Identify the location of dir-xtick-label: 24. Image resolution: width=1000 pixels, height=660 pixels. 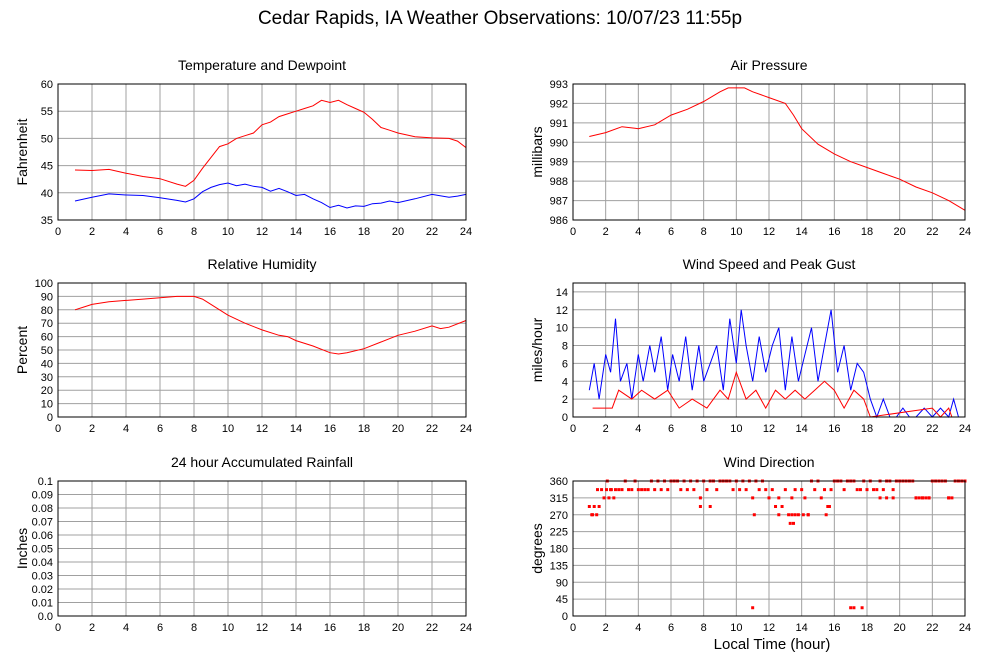
(965, 628).